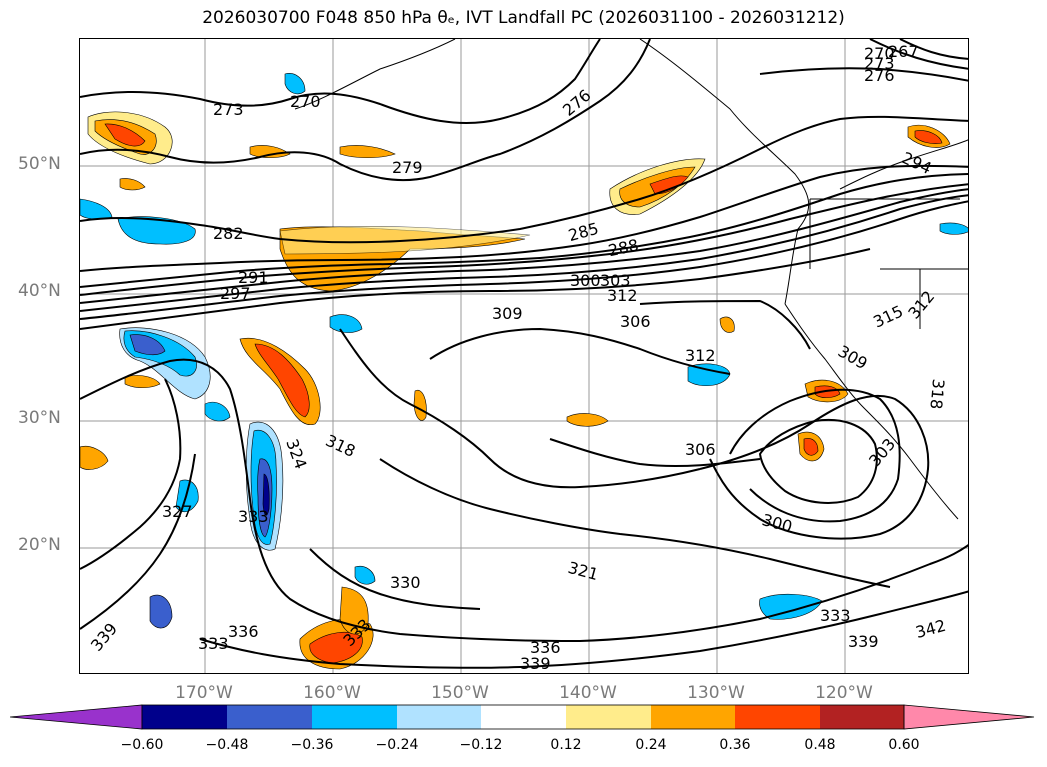 This screenshot has width=1047, height=767. Describe the element at coordinates (39, 545) in the screenshot. I see `lat-label-20n: 20°N` at that location.